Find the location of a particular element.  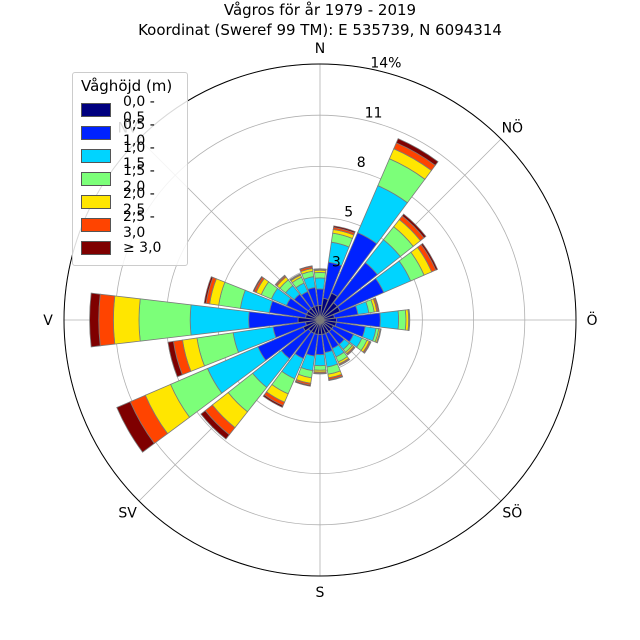

legend-entry: 1,0 - 1,5 is located at coordinates (131, 156).